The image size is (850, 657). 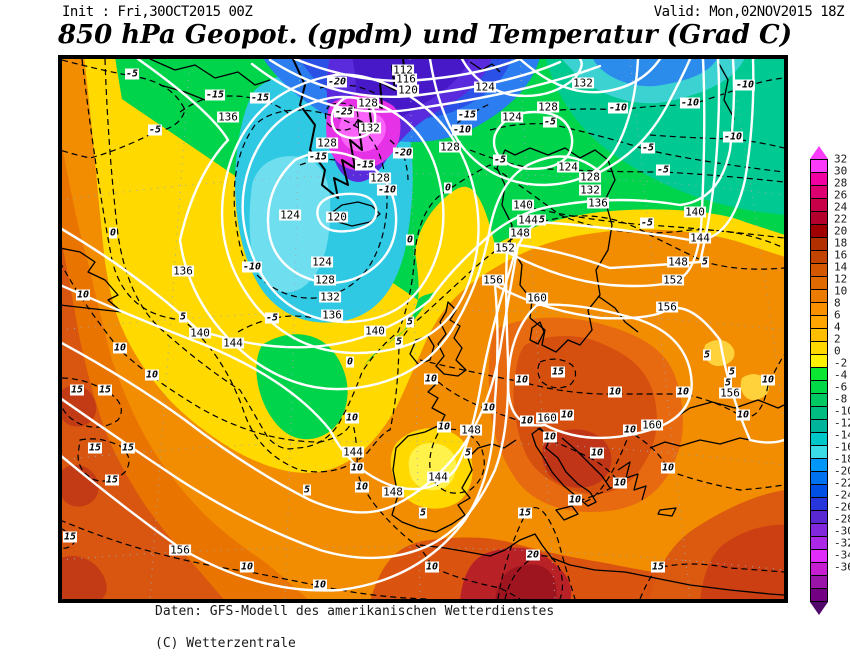 What do you see at coordinates (819, 152) in the screenshot?
I see `colorbar-arrow-up` at bounding box center [819, 152].